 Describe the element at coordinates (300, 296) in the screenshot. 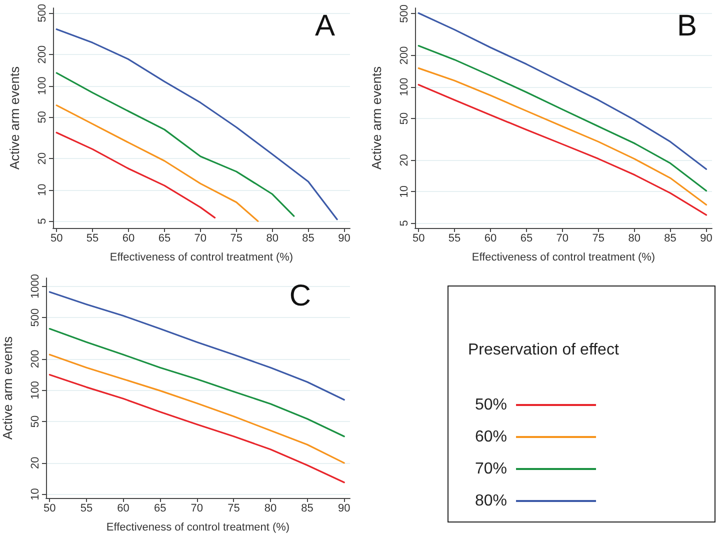

I see `chart-title: C` at that location.